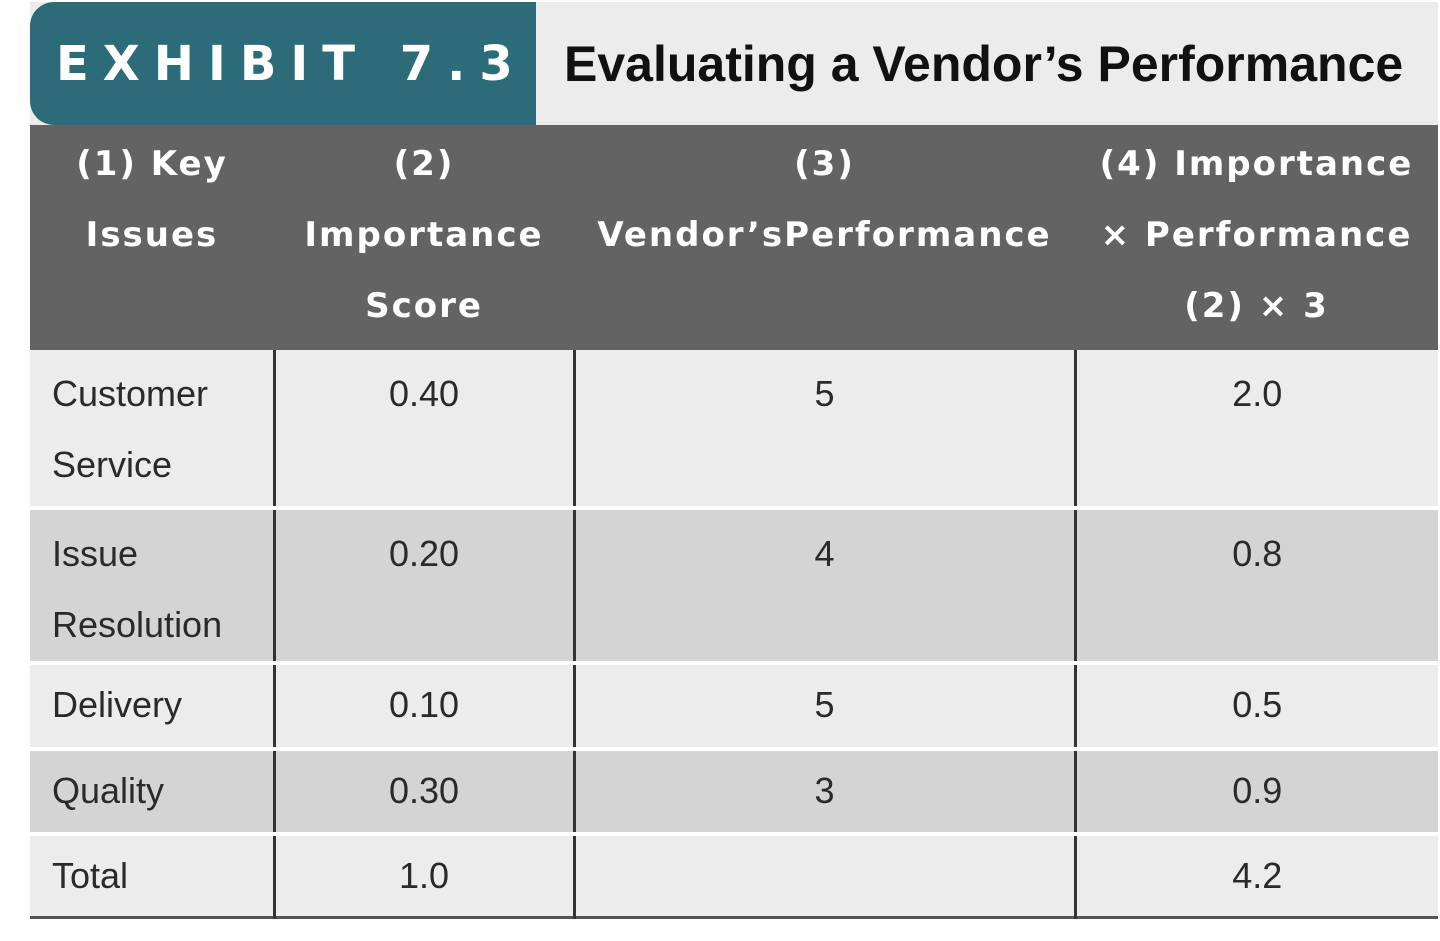  What do you see at coordinates (152, 584) in the screenshot?
I see `cell-issue: Issue Resolution` at bounding box center [152, 584].